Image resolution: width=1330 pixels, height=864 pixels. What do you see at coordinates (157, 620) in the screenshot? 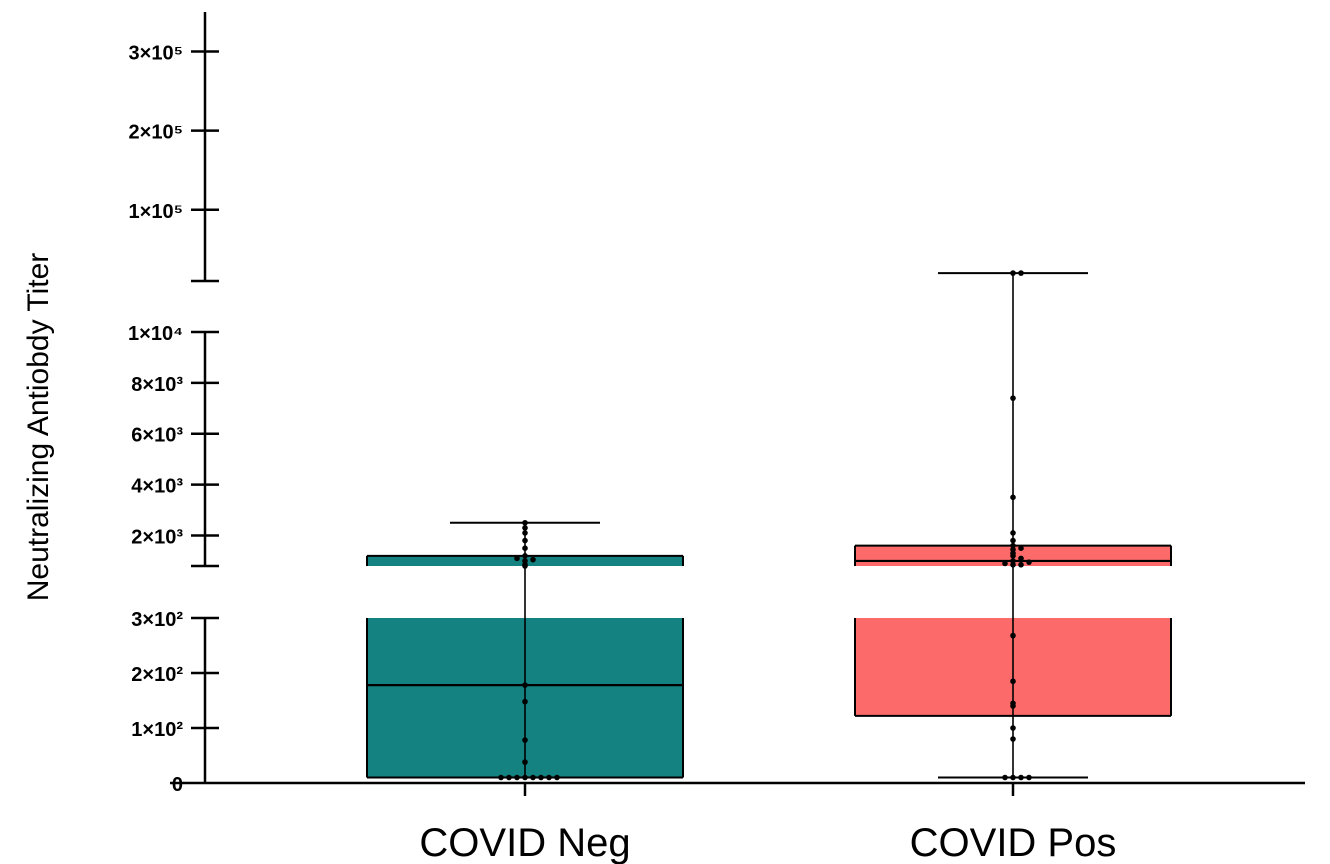
I see `y-tick-label: 3×10²` at bounding box center [157, 620].